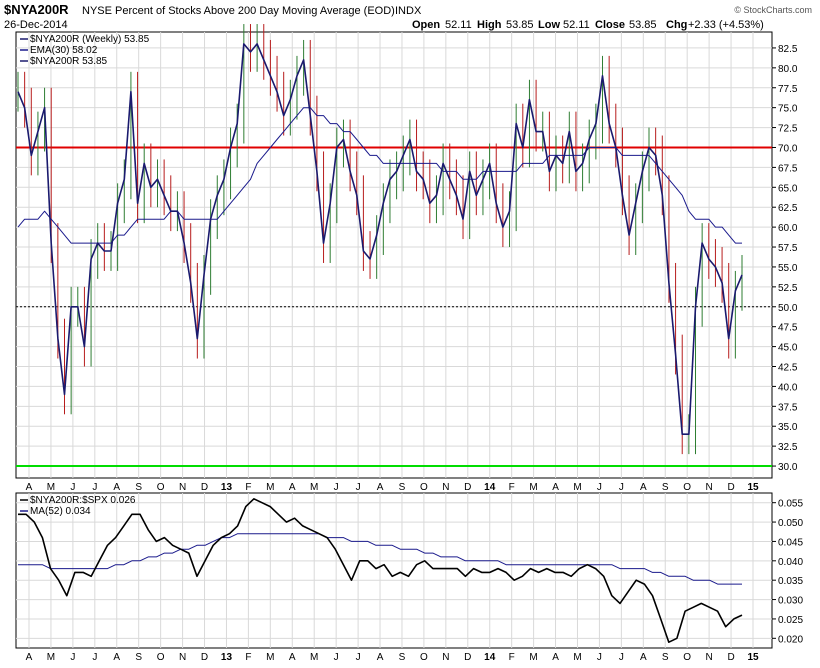 This screenshot has width=820, height=668. I want to click on y-tick-label: 67.5, so click(788, 168).